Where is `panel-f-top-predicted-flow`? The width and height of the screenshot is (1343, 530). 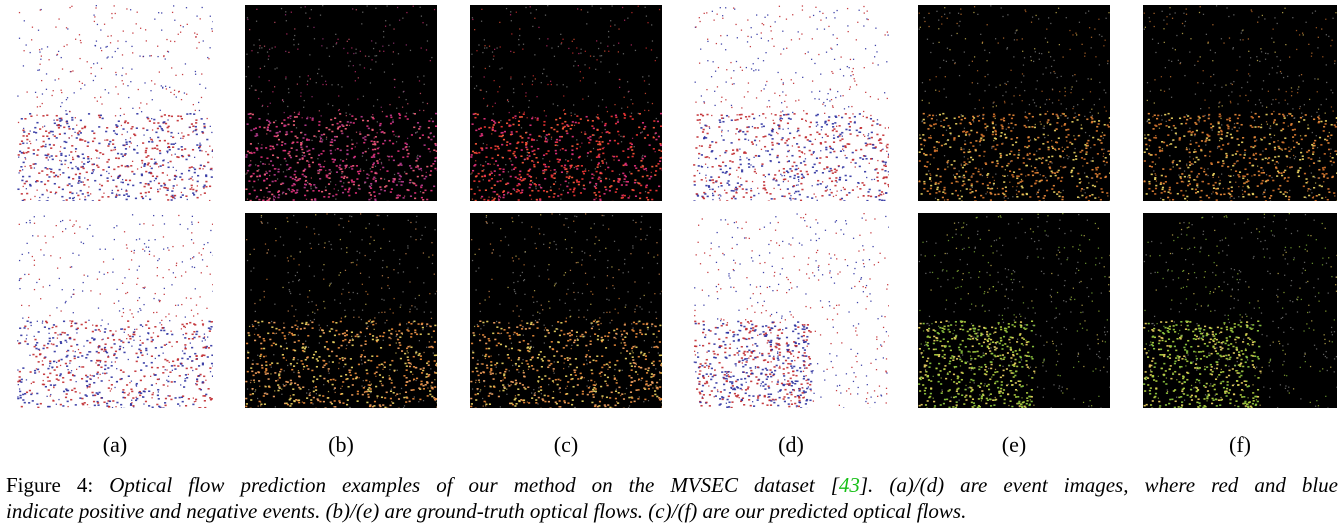
panel-f-top-predicted-flow is located at coordinates (1240, 103).